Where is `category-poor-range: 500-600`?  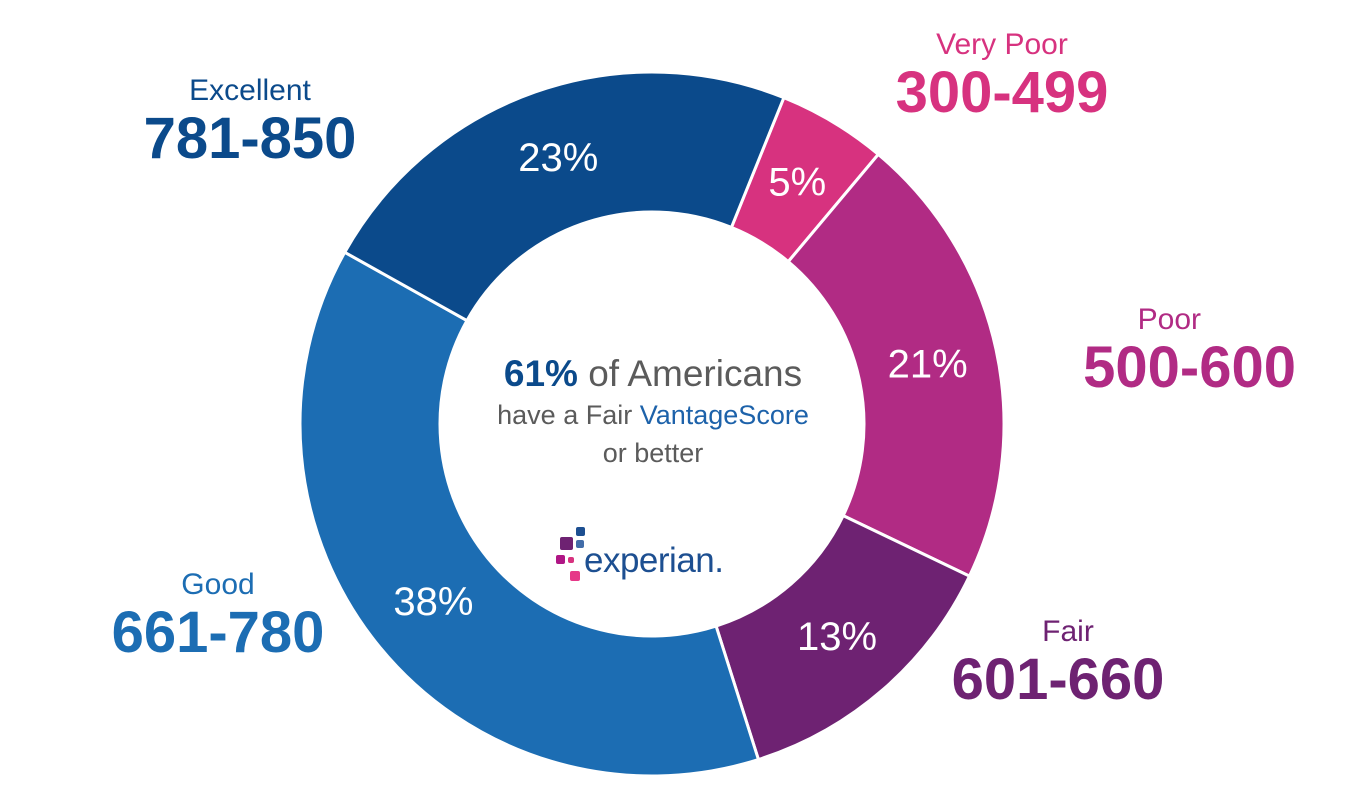
category-poor-range: 500-600 is located at coordinates (1189, 367).